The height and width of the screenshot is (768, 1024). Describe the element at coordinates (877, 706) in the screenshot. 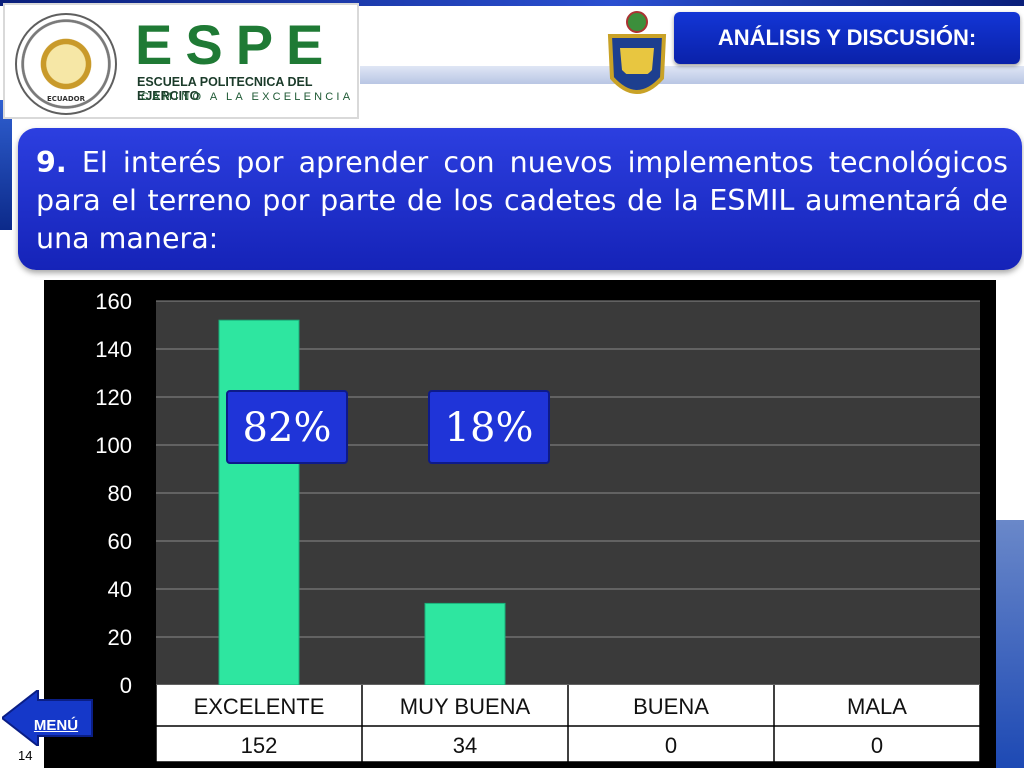

I see `x-category-label: MALA` at that location.